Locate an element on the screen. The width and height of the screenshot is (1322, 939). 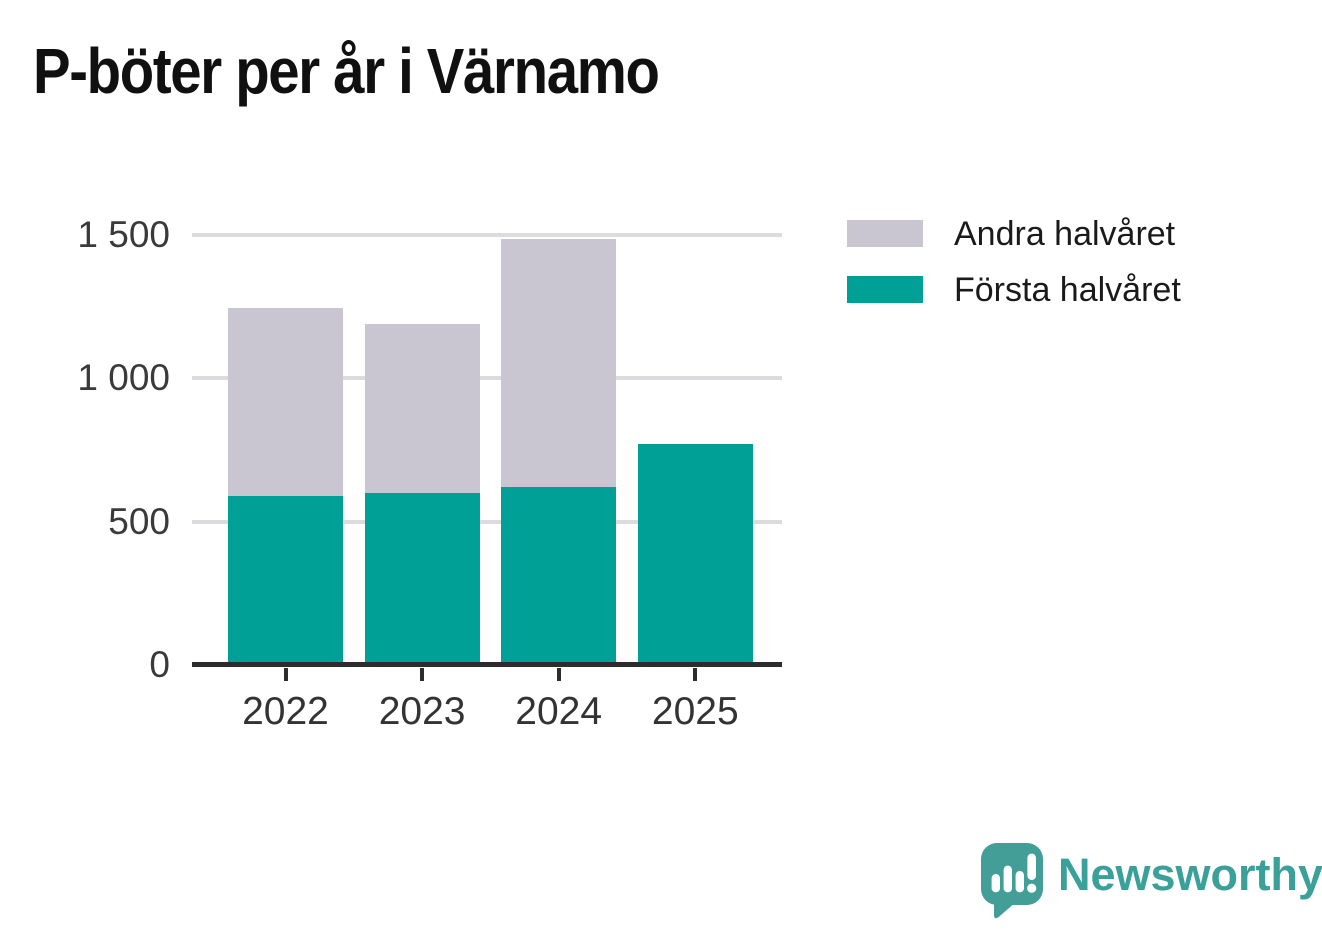
x-axis: 2022 2023 2024 2025 is located at coordinates (487, 712).